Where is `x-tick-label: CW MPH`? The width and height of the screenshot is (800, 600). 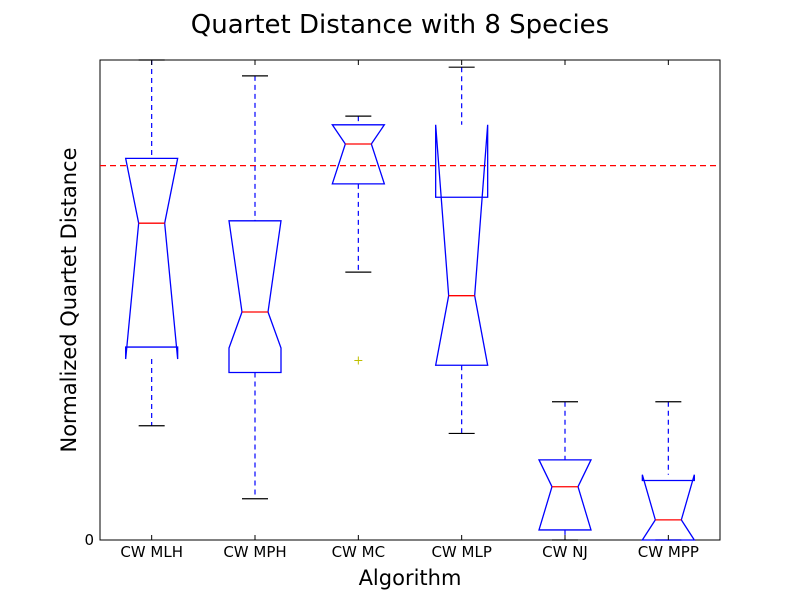
x-tick-label: CW MPH is located at coordinates (254, 552).